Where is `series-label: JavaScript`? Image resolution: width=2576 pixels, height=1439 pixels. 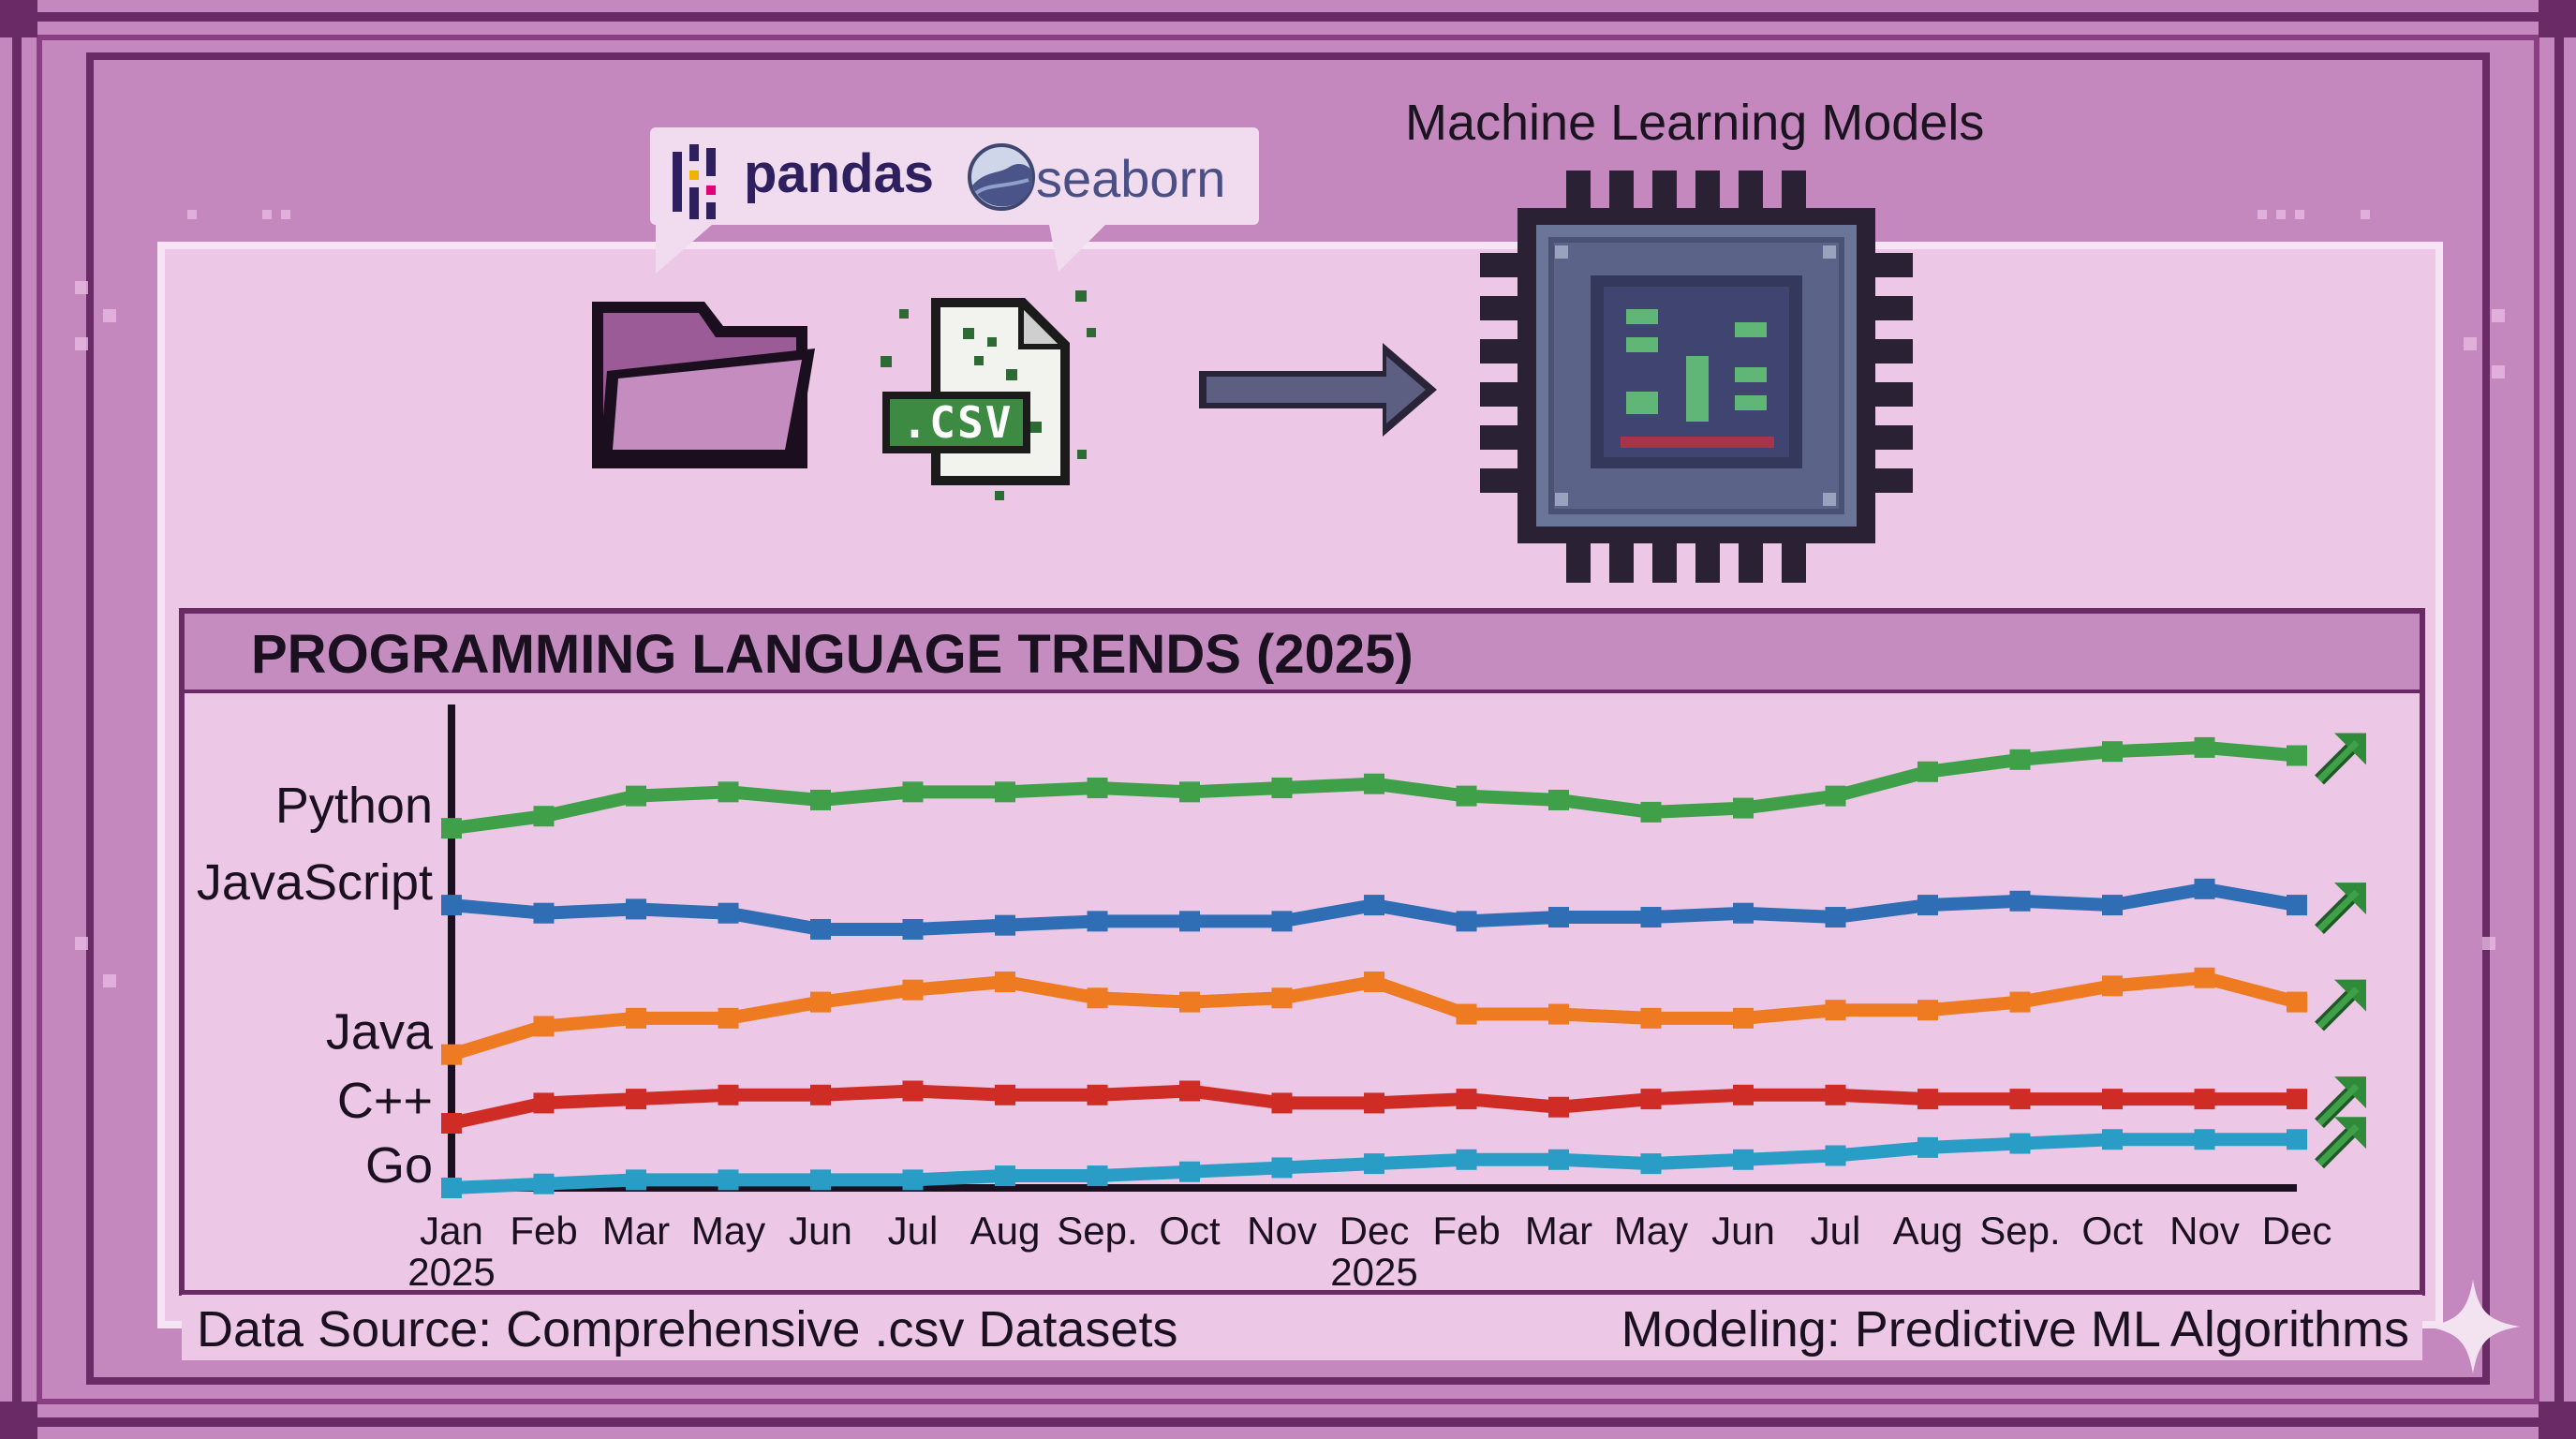 series-label: JavaScript is located at coordinates (315, 882).